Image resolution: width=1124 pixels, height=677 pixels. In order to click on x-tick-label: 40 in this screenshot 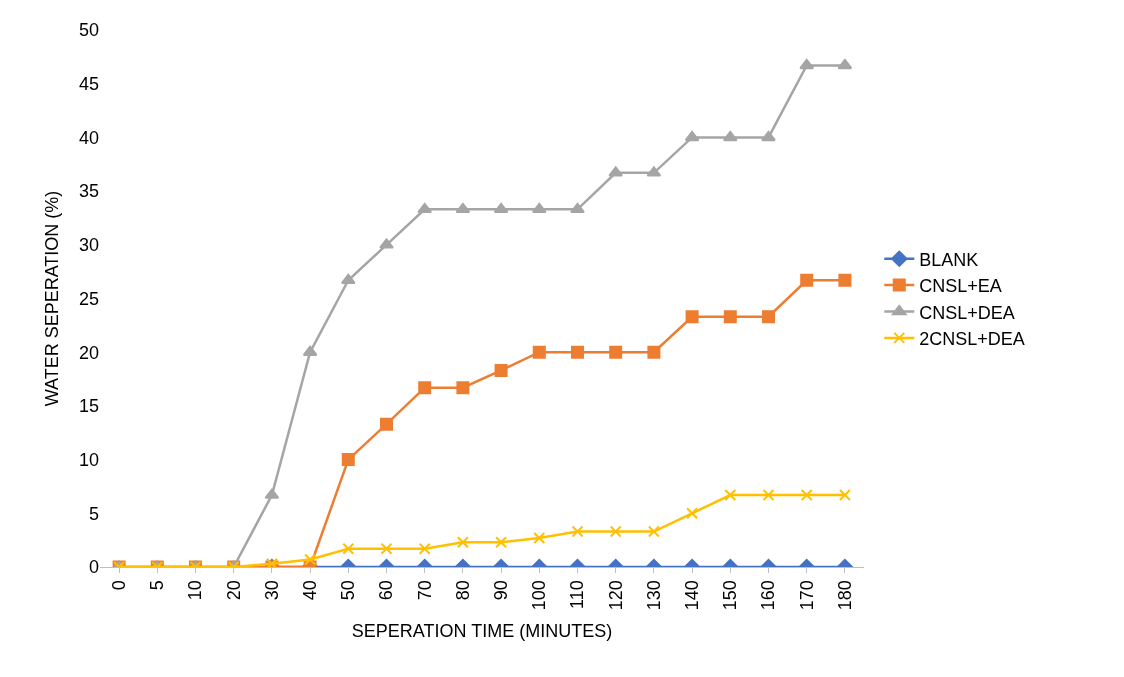, I will do `click(309, 590)`.